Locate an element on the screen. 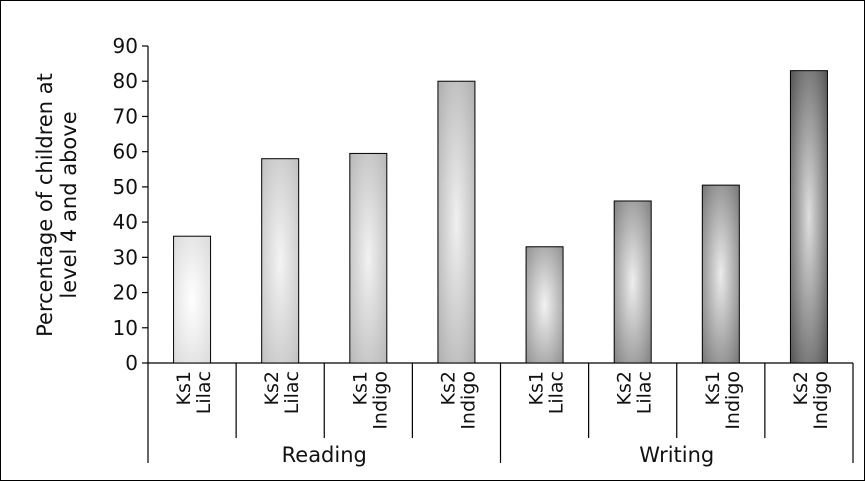 The height and width of the screenshot is (481, 865). y-tick-label: 10 is located at coordinates (125, 328).